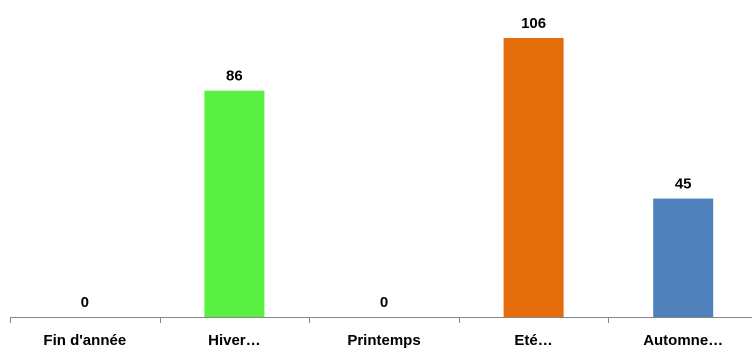  What do you see at coordinates (309, 320) in the screenshot?
I see `x-axis-ticks-group` at bounding box center [309, 320].